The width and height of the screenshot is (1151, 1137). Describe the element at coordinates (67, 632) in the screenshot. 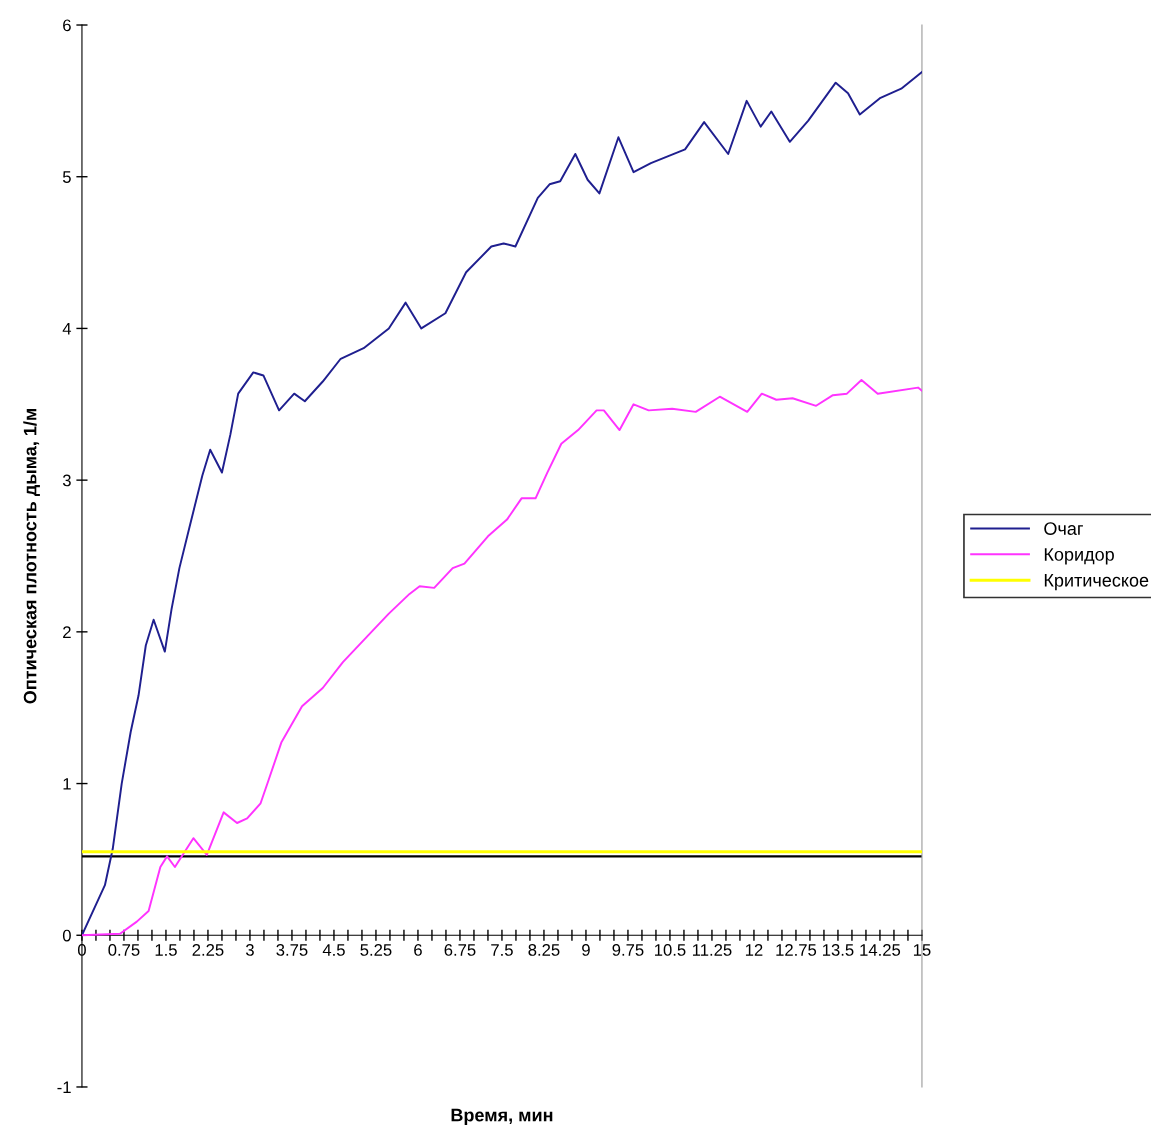

I see `y-tick-label: 2` at that location.